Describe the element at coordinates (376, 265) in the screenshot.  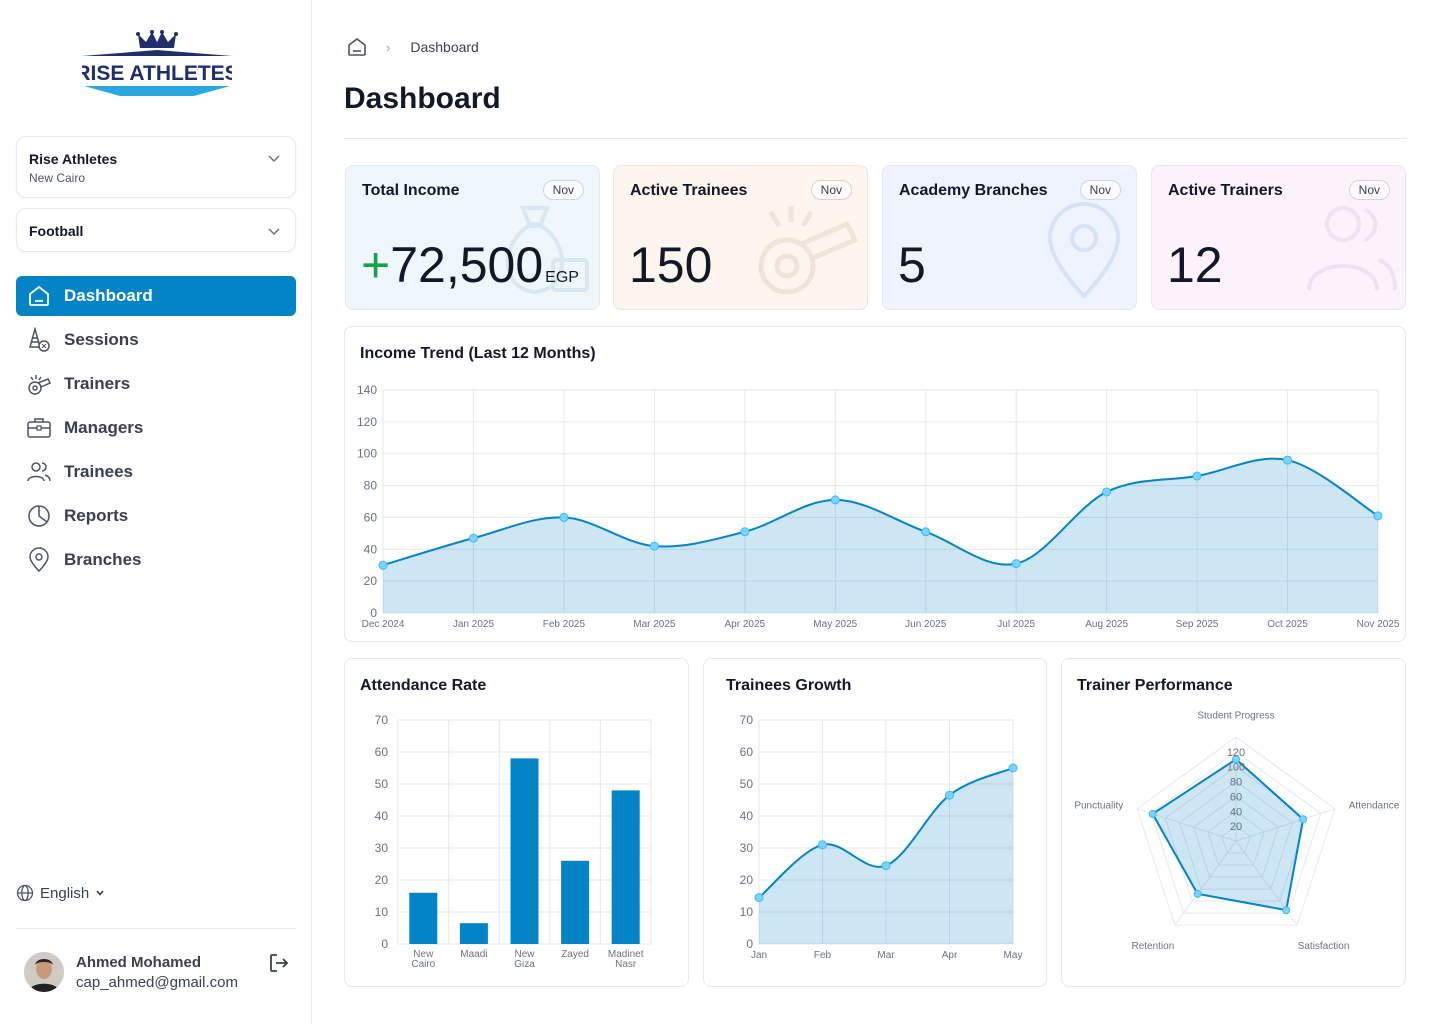
I see `stat-prefix: +` at that location.